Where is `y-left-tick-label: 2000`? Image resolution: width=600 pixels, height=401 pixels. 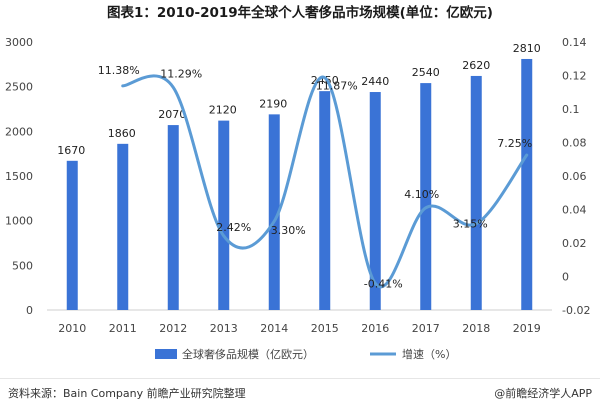
y-left-tick-label: 2000 is located at coordinates (19, 131).